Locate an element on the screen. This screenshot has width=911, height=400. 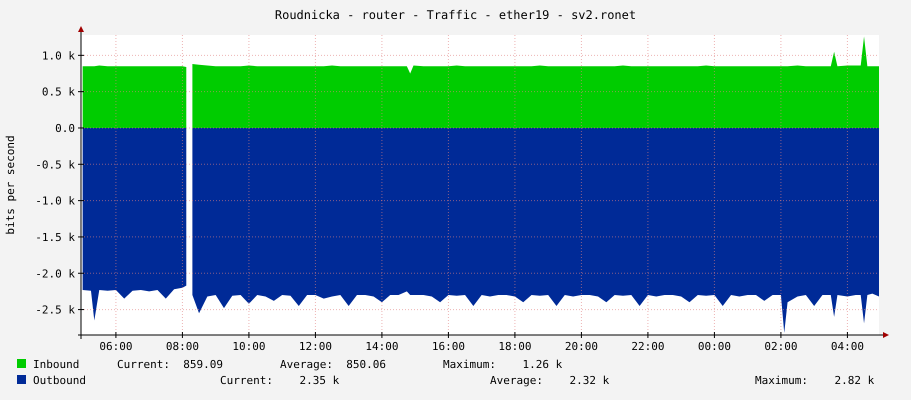
y-tick-label: -1.0 k is located at coordinates (55, 201).